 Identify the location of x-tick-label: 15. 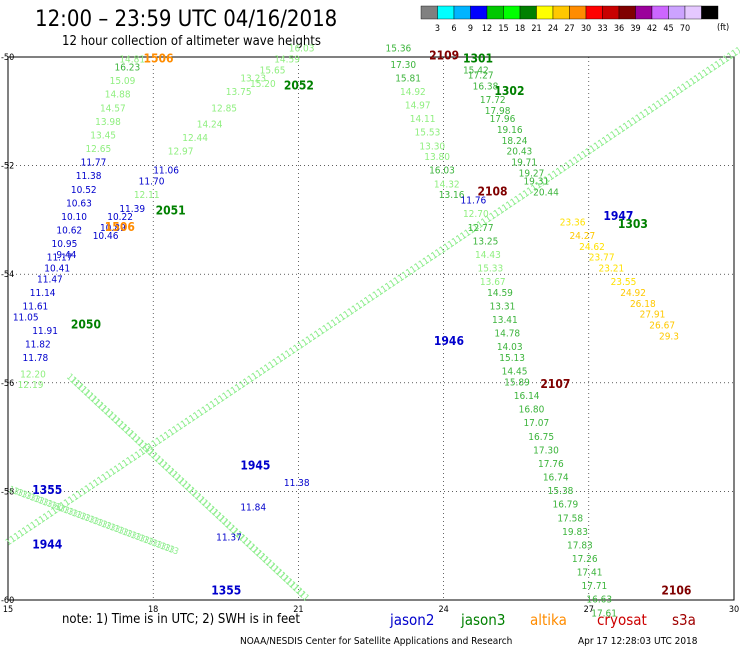
(8, 610).